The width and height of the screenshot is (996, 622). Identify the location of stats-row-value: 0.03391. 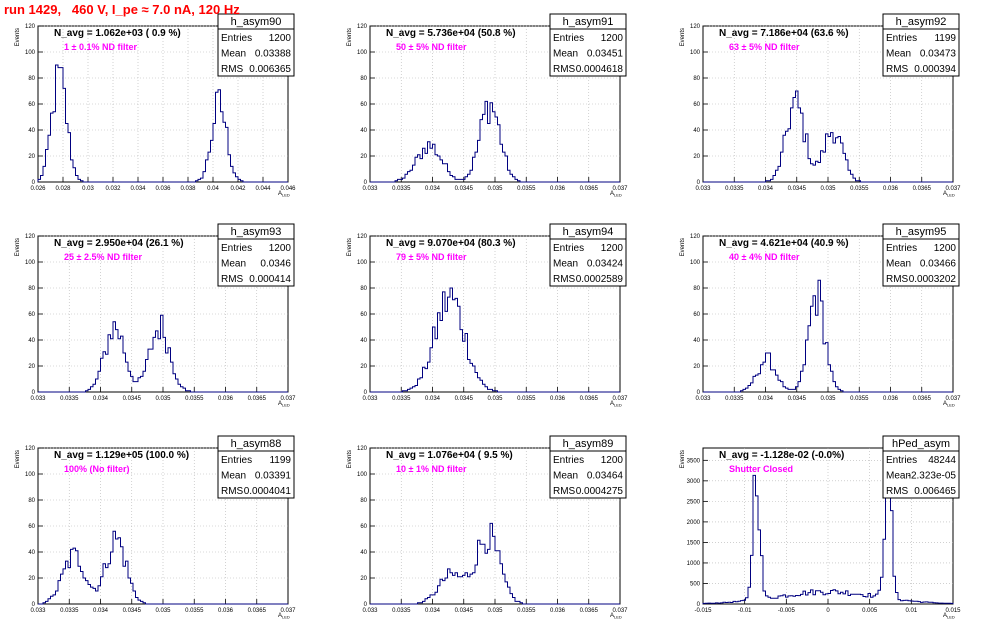
(273, 476).